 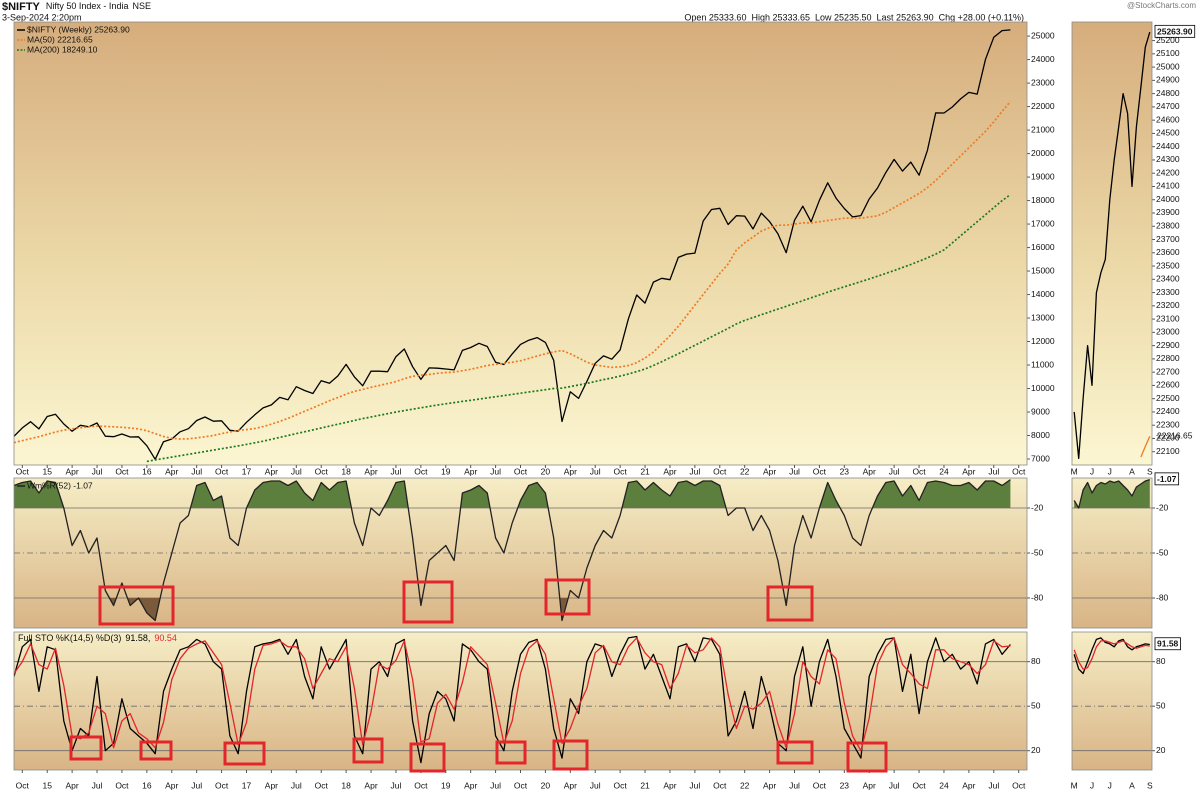 I want to click on legend-label: $NIFTY (Weekly) 25263.90, so click(x=78, y=29).